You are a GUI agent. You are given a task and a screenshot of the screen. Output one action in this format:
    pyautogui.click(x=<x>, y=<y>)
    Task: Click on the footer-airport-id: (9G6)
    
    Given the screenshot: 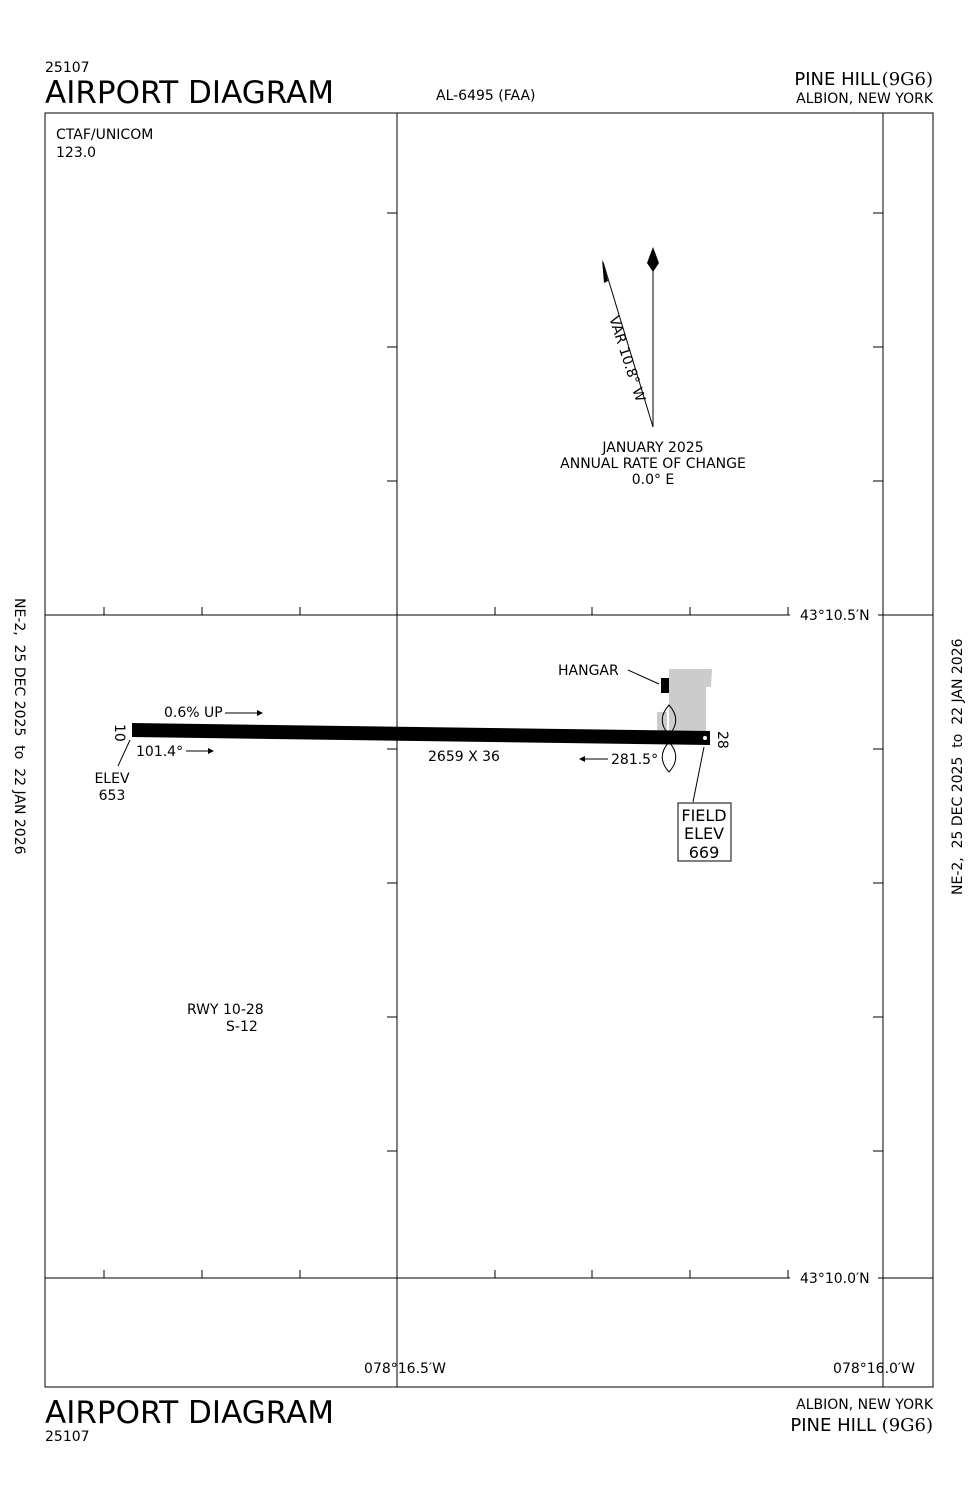 What is the action you would take?
    pyautogui.click(x=907, y=1425)
    